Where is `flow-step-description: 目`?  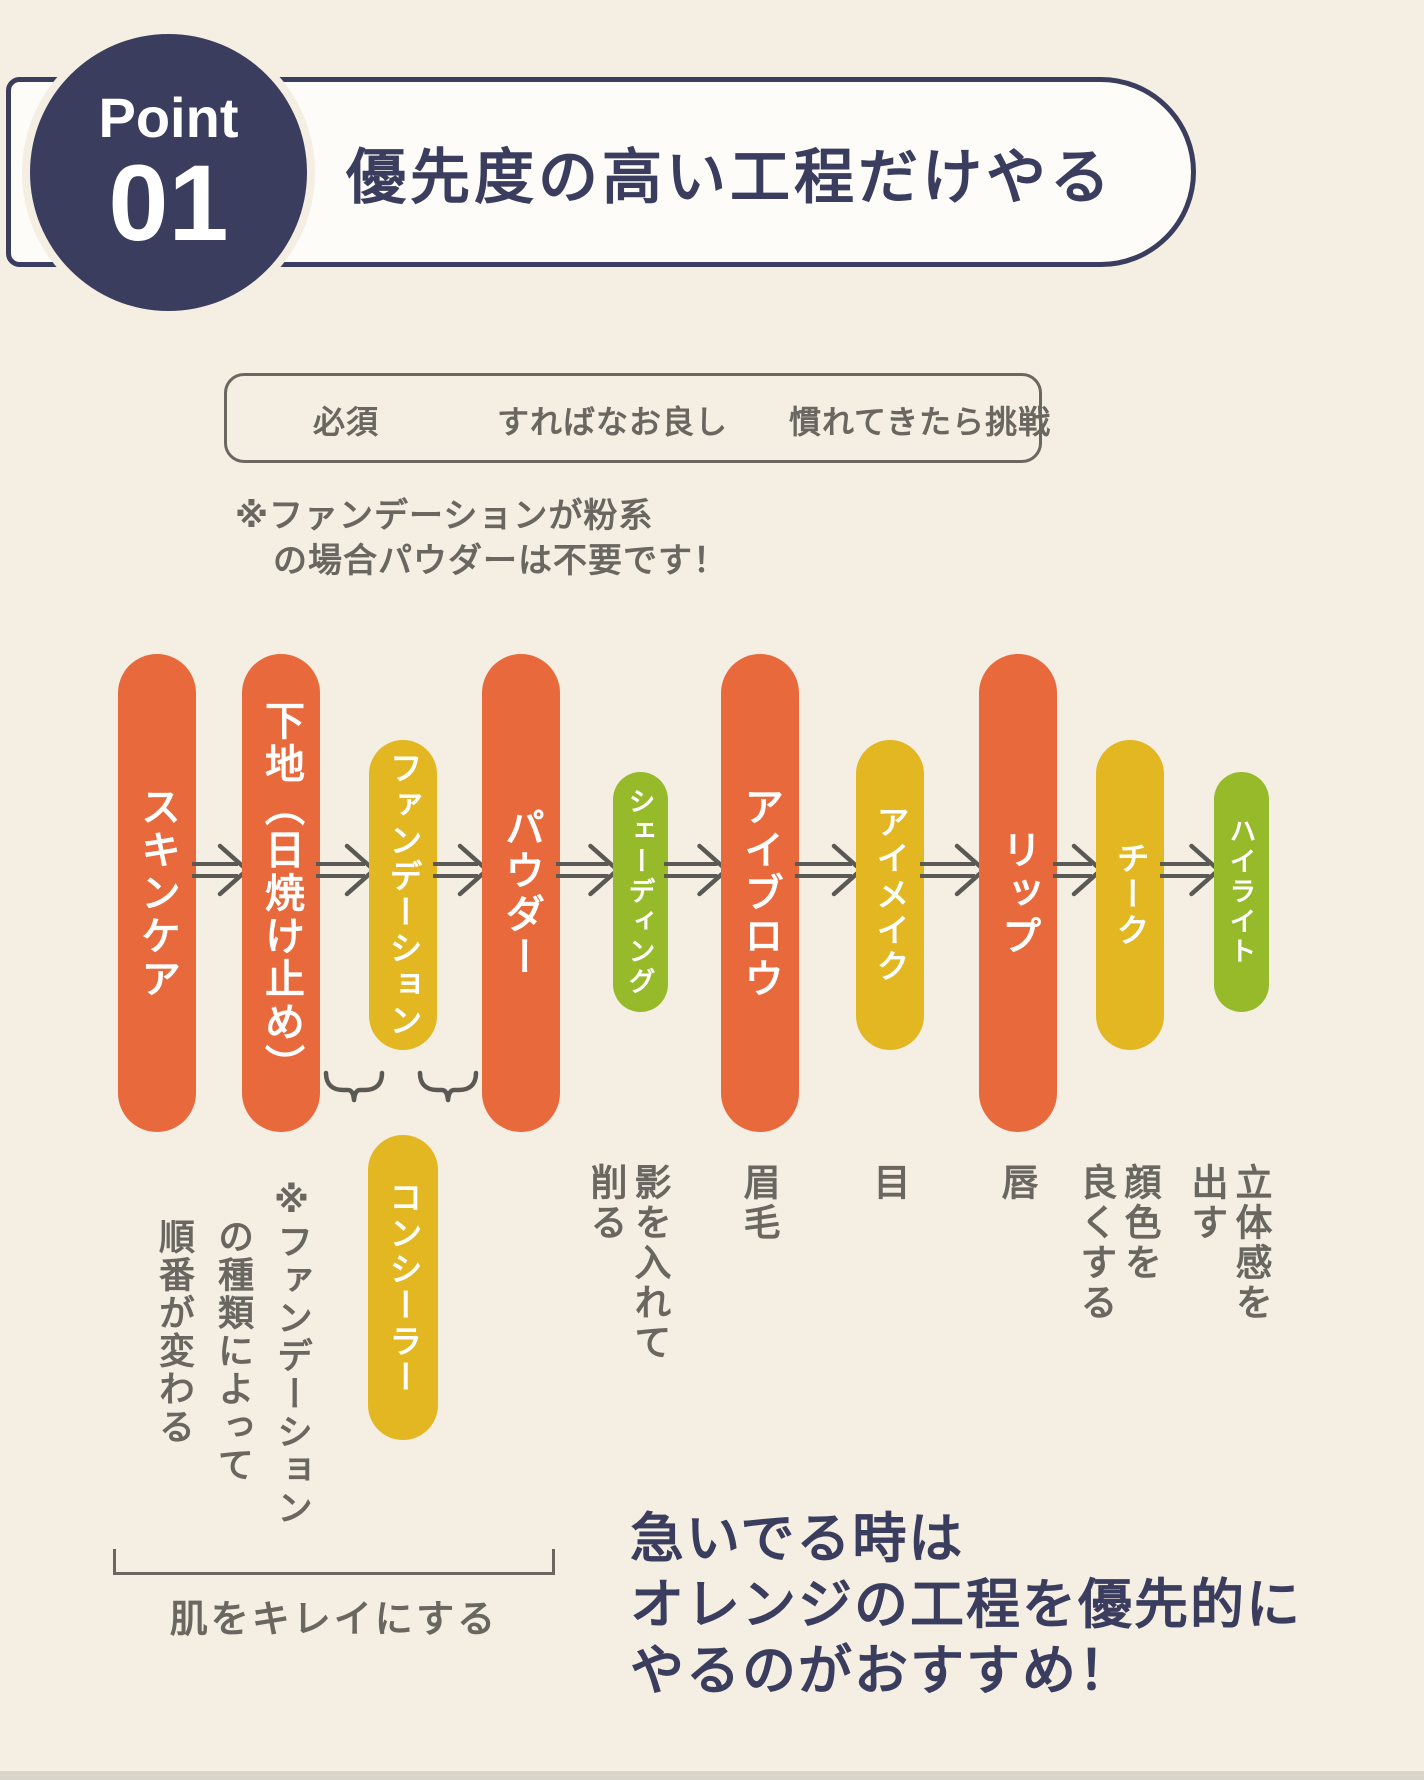
flow-step-description: 目 is located at coordinates (888, 1183).